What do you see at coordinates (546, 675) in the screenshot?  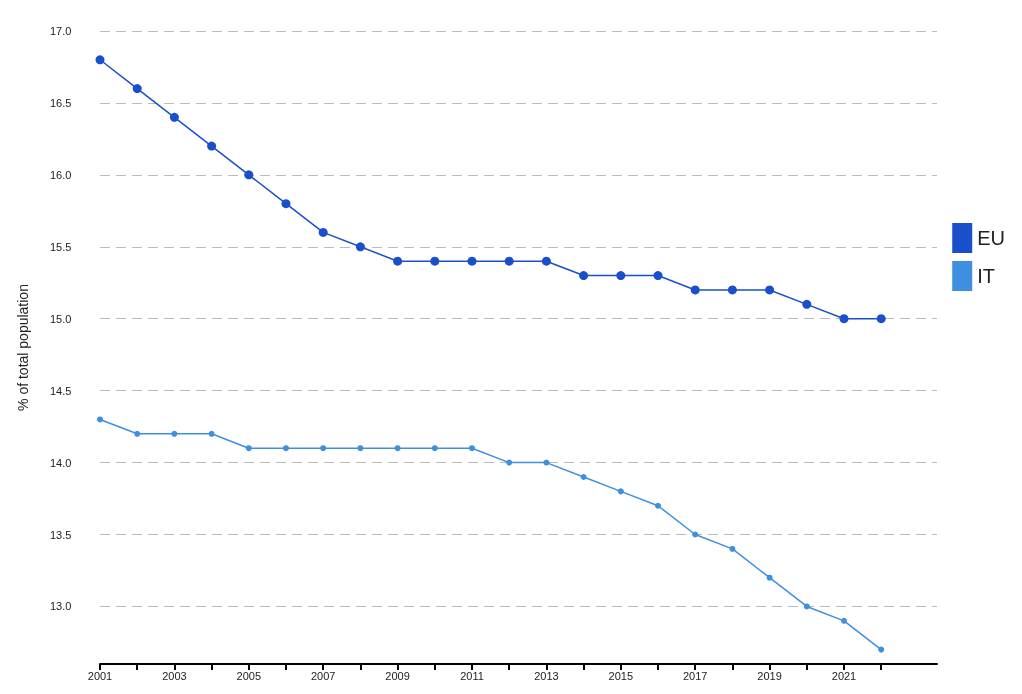 I see `x-tick-label: 2013` at bounding box center [546, 675].